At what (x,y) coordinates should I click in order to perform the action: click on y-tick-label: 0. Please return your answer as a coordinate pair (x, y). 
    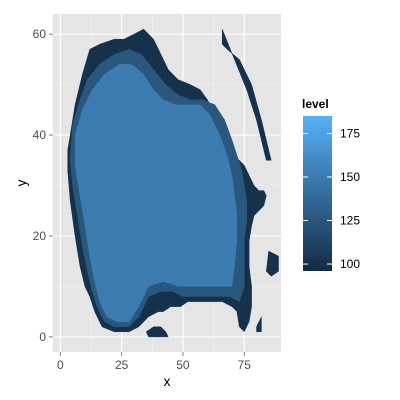
    Looking at the image, I should click on (42, 337).